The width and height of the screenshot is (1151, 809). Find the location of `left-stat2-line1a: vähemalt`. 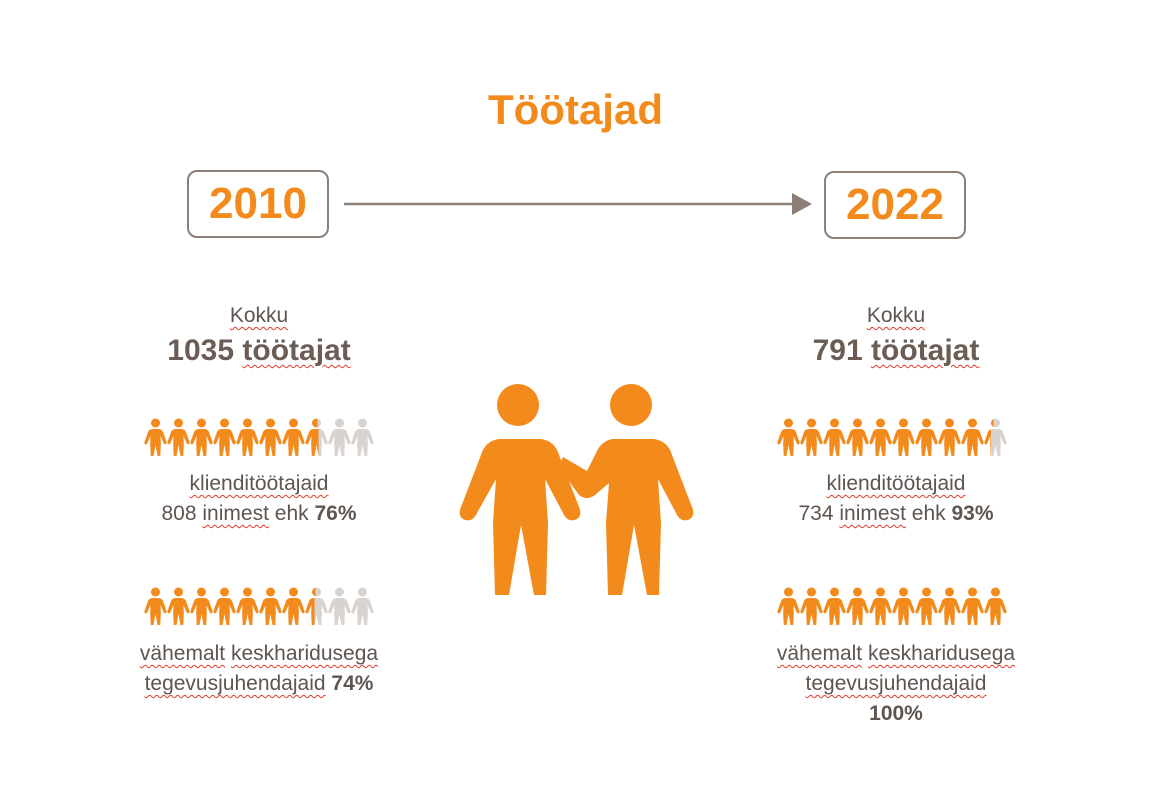

left-stat2-line1a: vähemalt is located at coordinates (182, 653).